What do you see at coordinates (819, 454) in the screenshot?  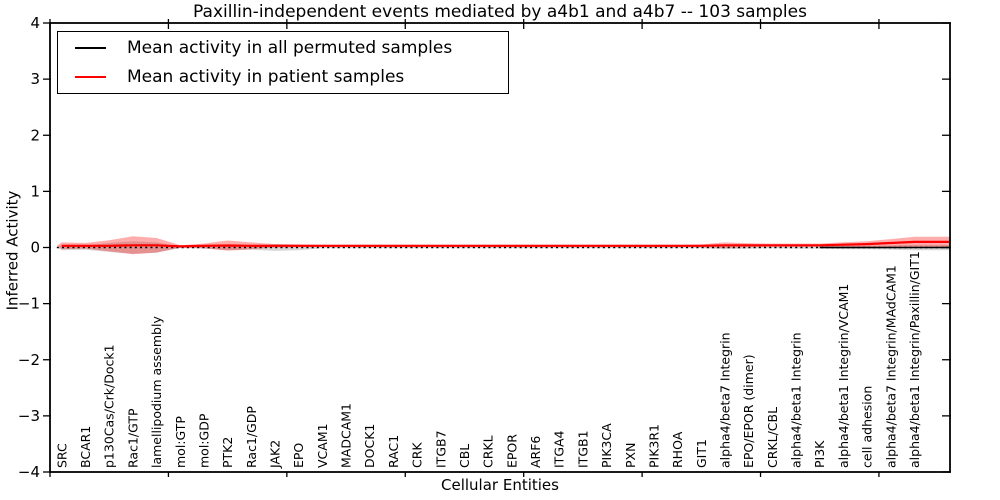 I see `category-tick-label: PI3K` at bounding box center [819, 454].